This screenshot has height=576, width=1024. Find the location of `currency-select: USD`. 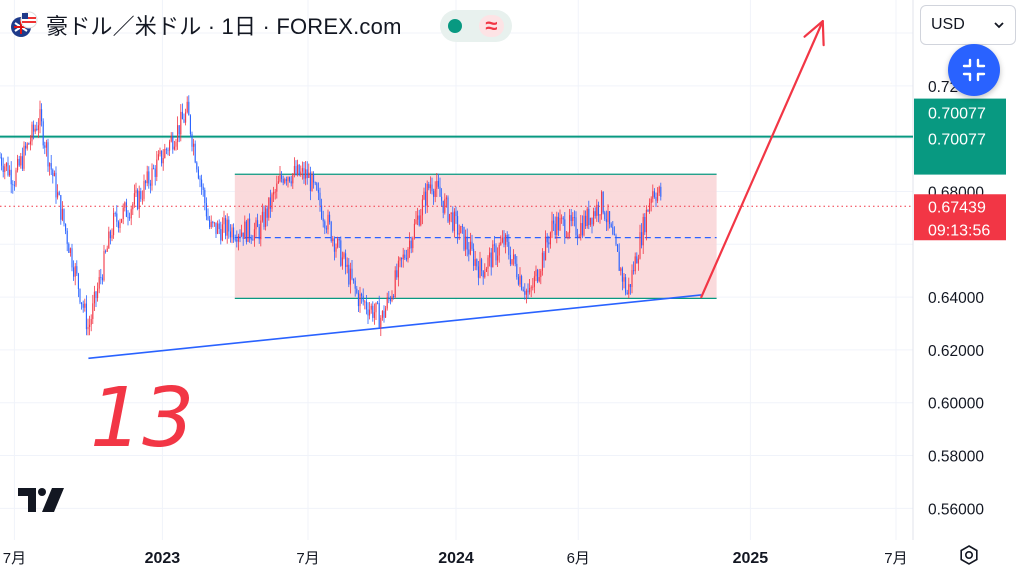

currency-select: USD is located at coordinates (968, 25).